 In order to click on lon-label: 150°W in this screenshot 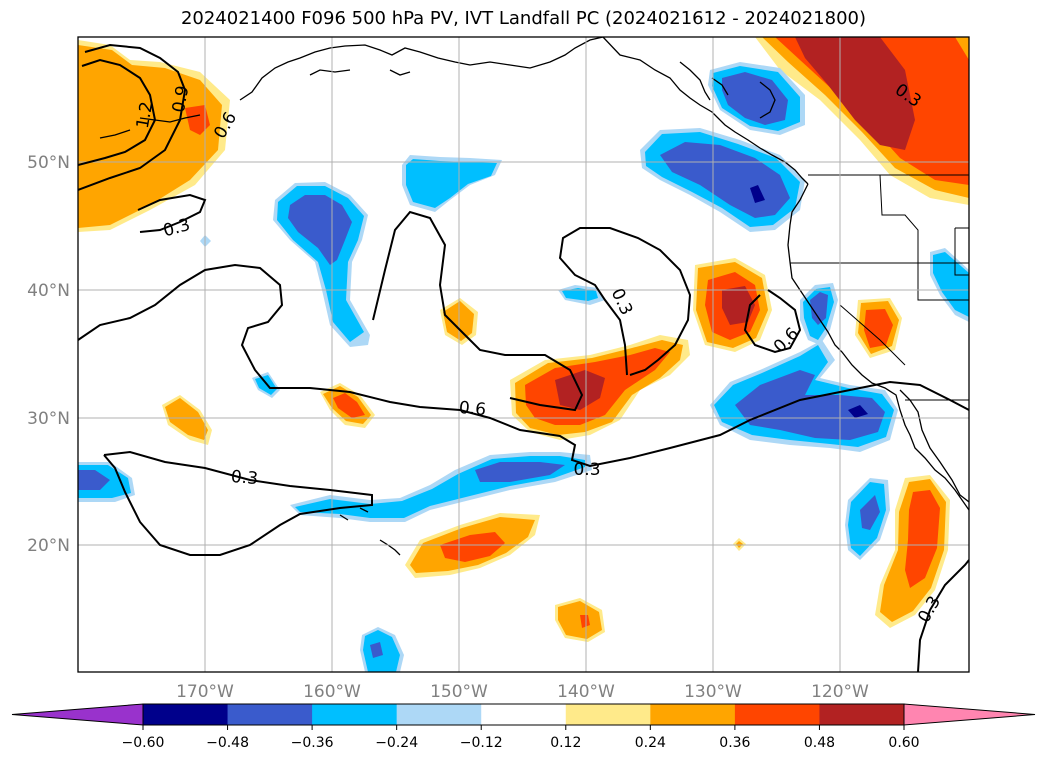, I will do `click(459, 692)`.